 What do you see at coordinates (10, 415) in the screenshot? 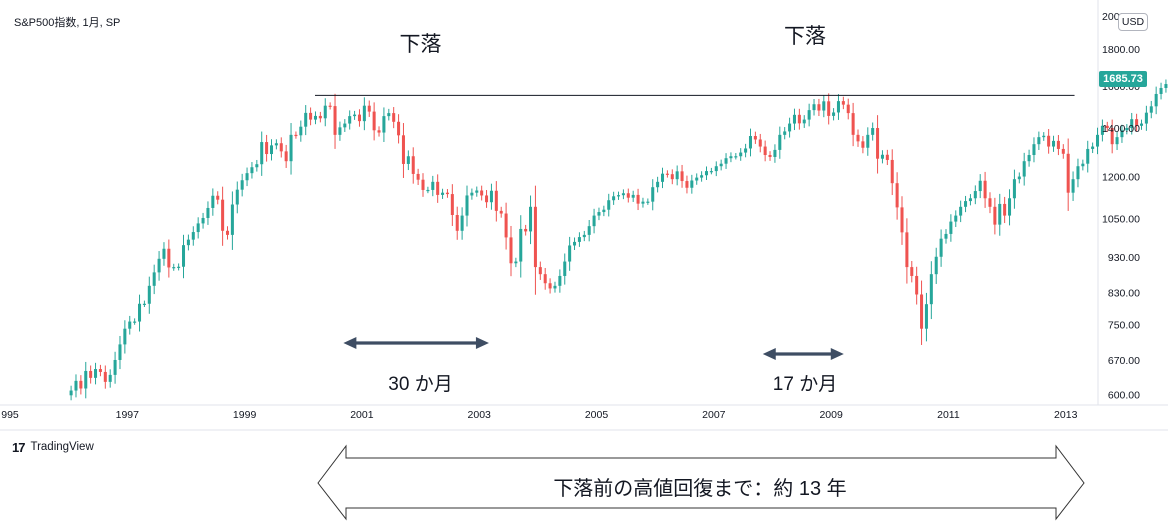
I see `time-tick-label: 995` at bounding box center [10, 415].